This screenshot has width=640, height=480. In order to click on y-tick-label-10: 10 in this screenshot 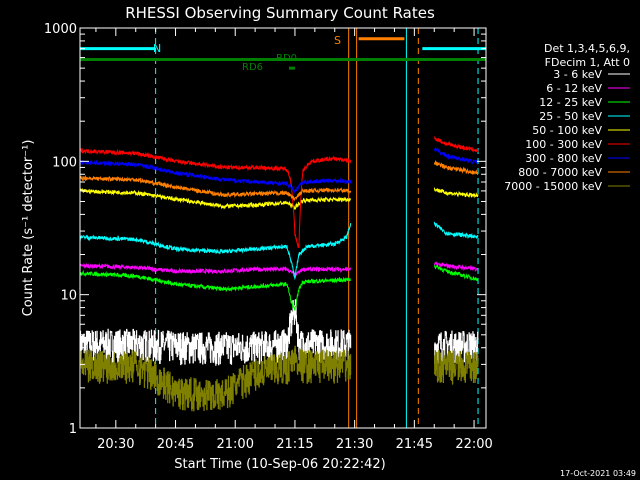, I will do `click(68, 296)`.